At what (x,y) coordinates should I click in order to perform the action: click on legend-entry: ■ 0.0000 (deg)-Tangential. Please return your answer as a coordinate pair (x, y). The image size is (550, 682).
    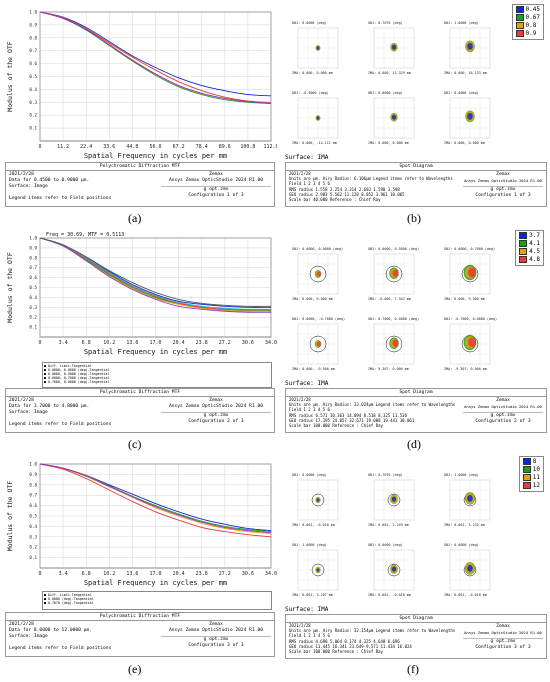
    Looking at the image, I should click on (69, 599).